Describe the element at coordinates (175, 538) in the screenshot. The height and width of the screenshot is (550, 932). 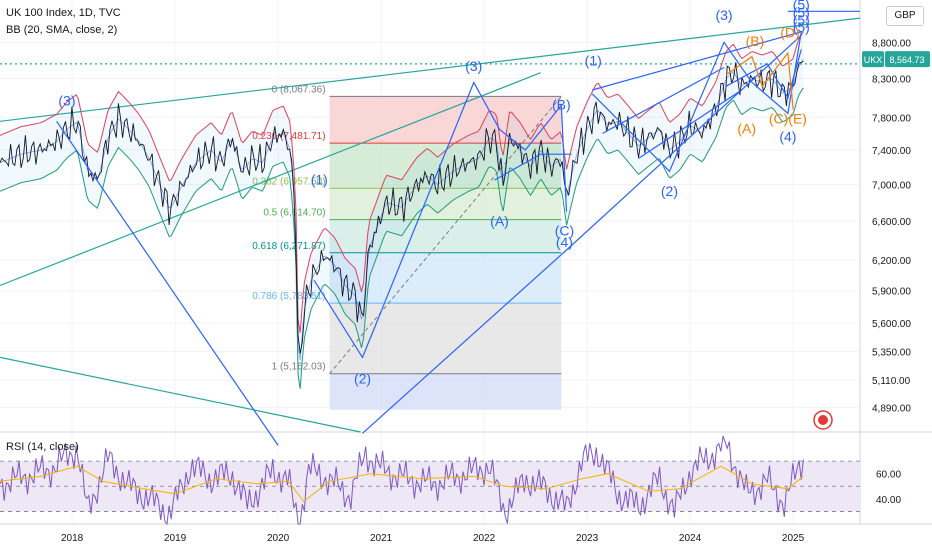
I see `x-tick-label: 2019` at that location.